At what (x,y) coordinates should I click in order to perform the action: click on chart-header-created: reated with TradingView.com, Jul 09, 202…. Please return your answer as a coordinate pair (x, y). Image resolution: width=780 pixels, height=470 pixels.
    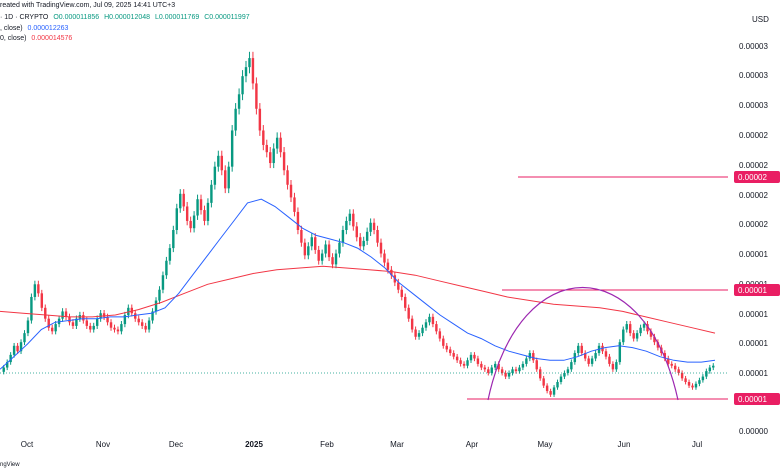
    Looking at the image, I should click on (89, 5).